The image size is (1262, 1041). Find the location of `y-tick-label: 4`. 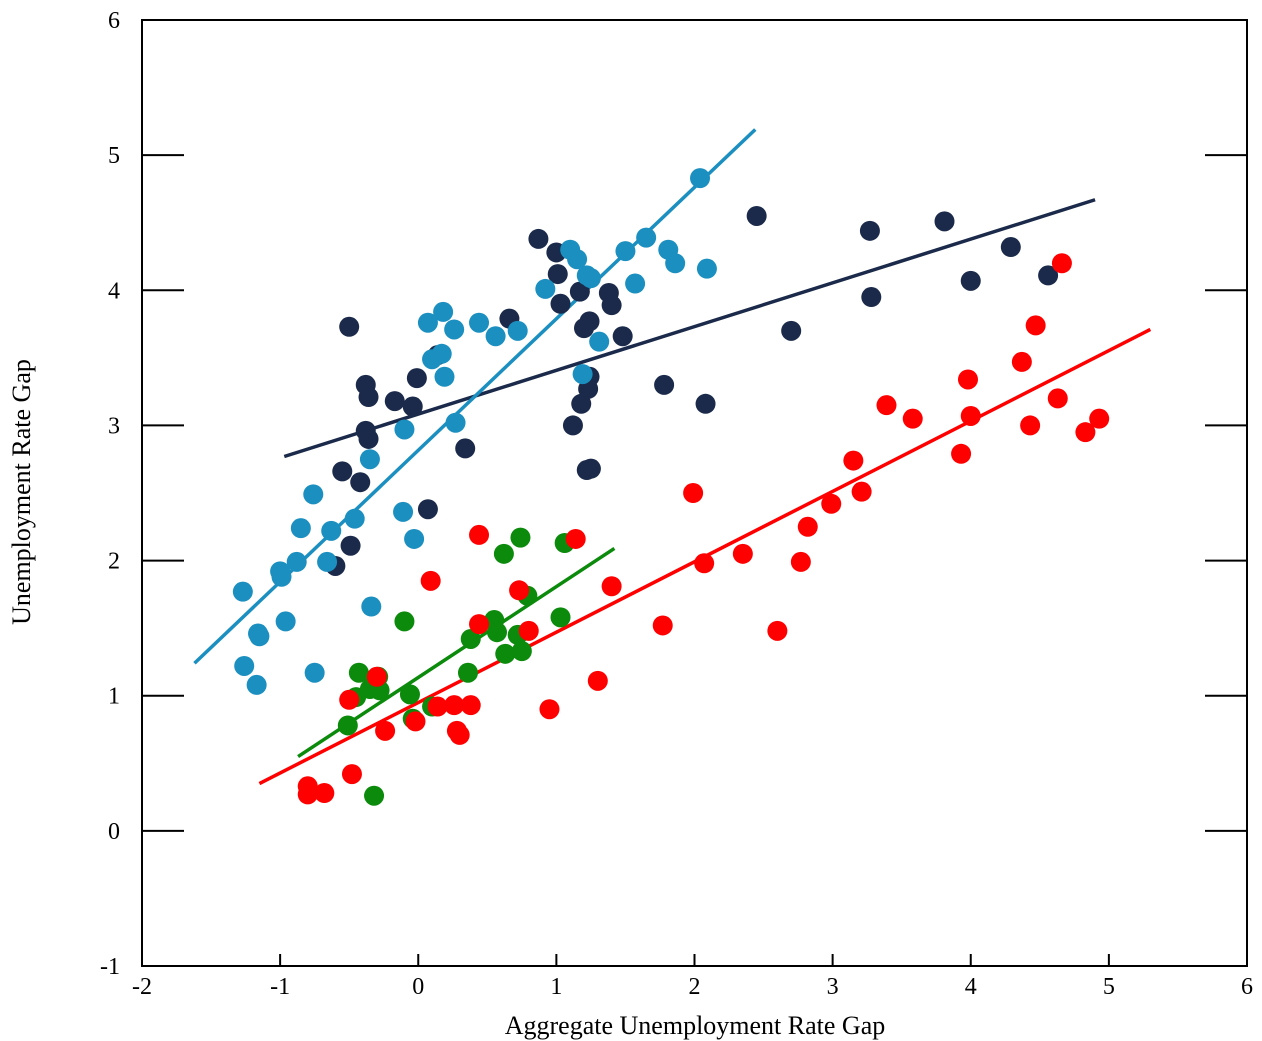

y-tick-label: 4 is located at coordinates (114, 291).